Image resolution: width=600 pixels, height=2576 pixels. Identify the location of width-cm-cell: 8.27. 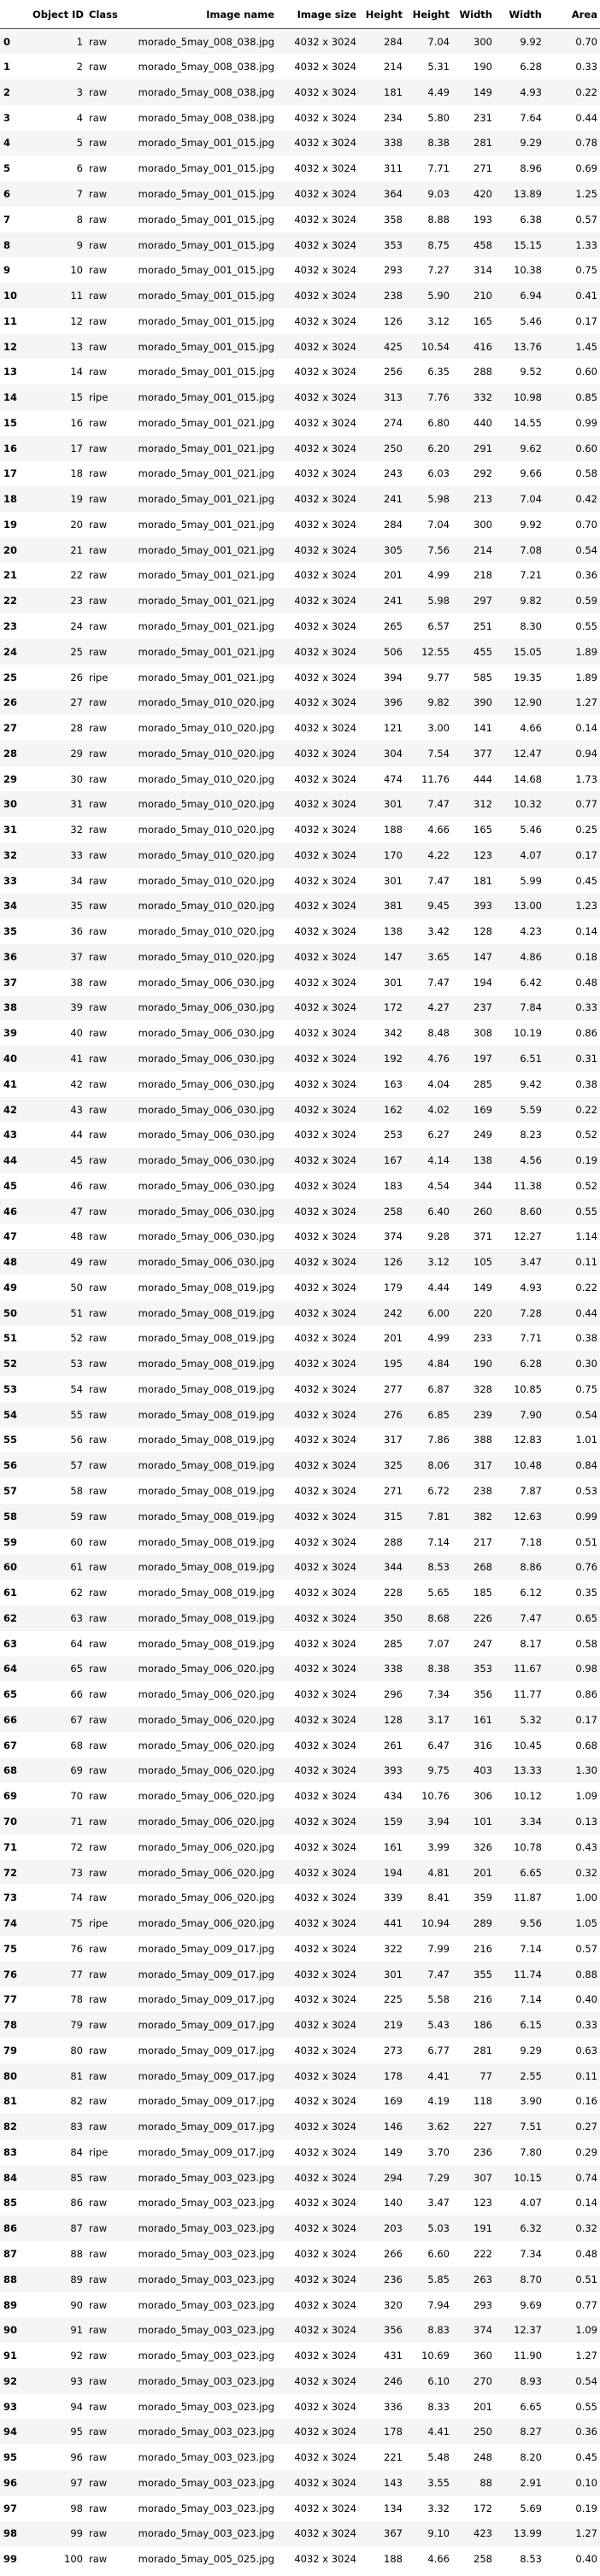
(531, 2432).